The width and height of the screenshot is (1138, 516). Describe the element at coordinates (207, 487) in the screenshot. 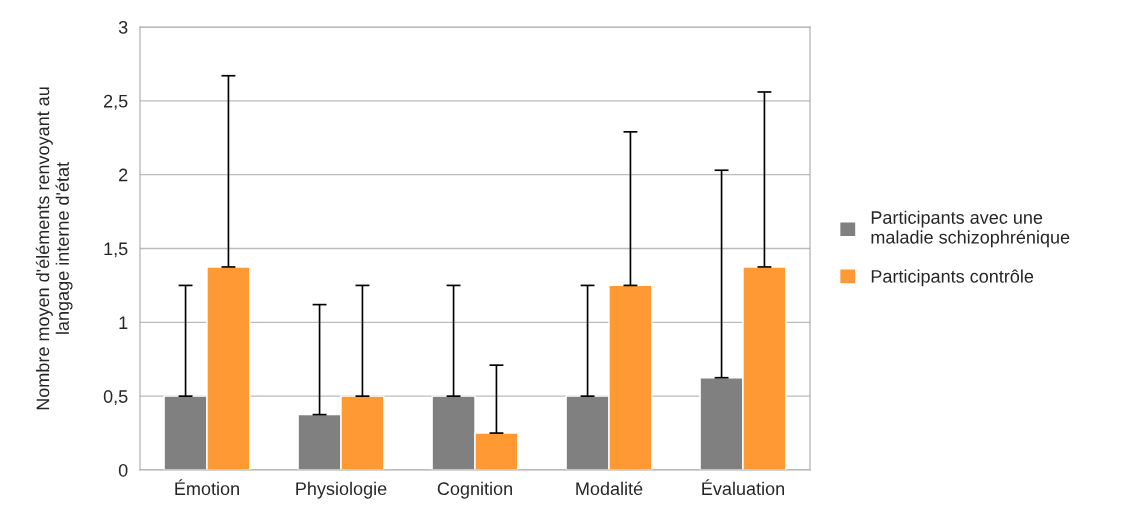

I see `x-tick-label: Émotion` at that location.